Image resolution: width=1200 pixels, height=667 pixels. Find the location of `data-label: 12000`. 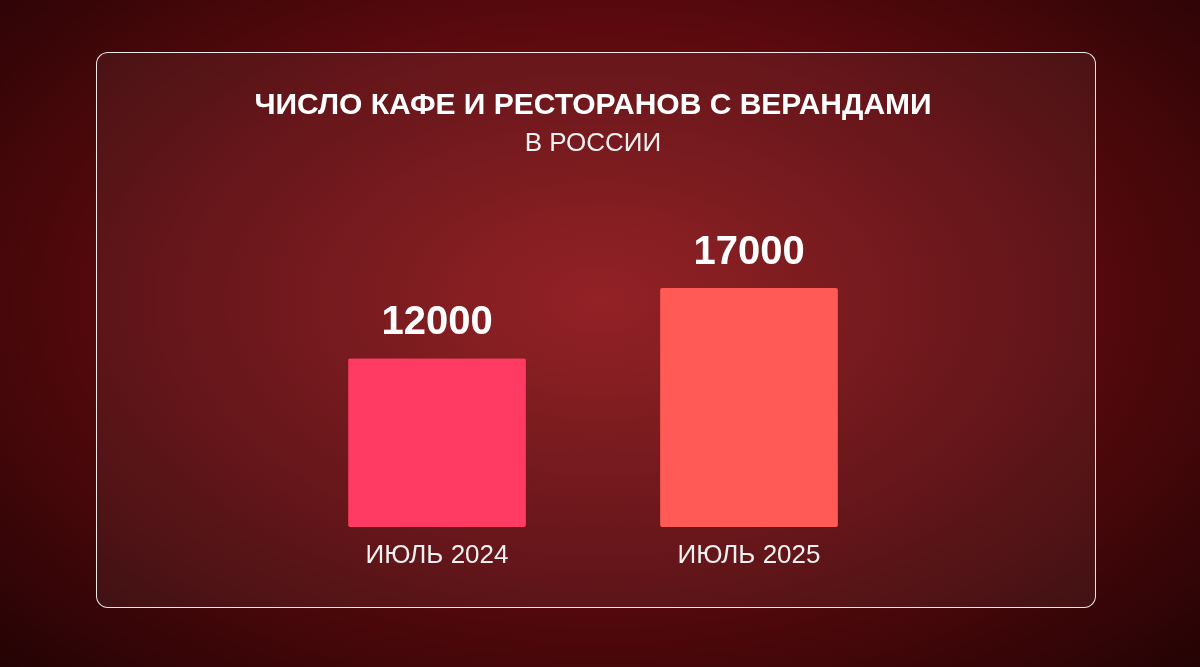

data-label: 12000 is located at coordinates (437, 320).